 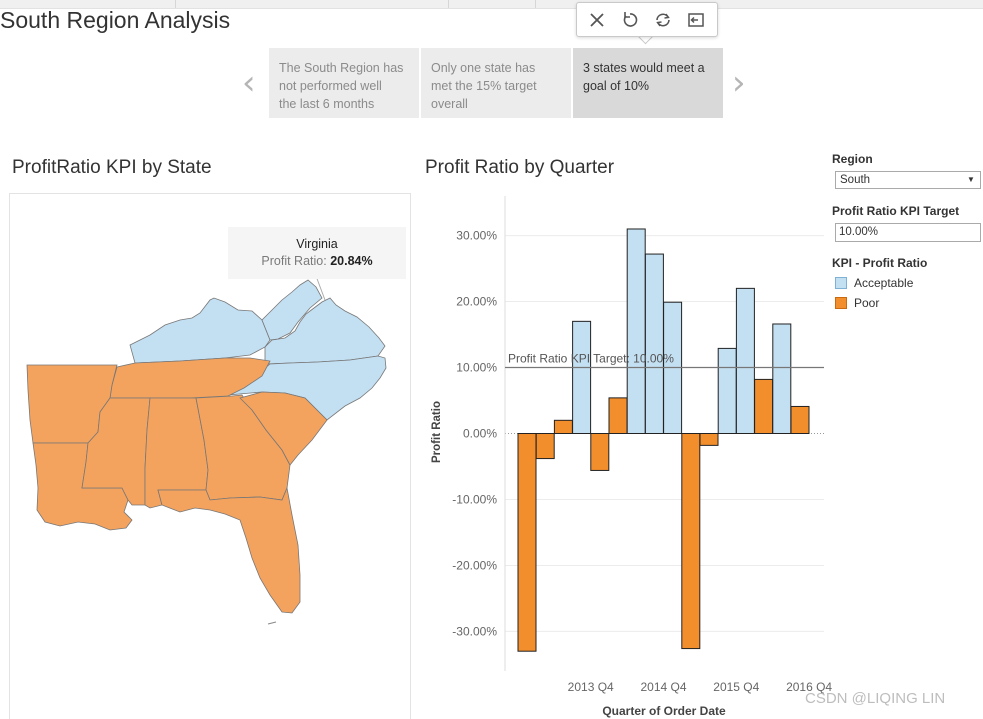 What do you see at coordinates (476, 368) in the screenshot?
I see `y-tick-label: 10.00%` at bounding box center [476, 368].